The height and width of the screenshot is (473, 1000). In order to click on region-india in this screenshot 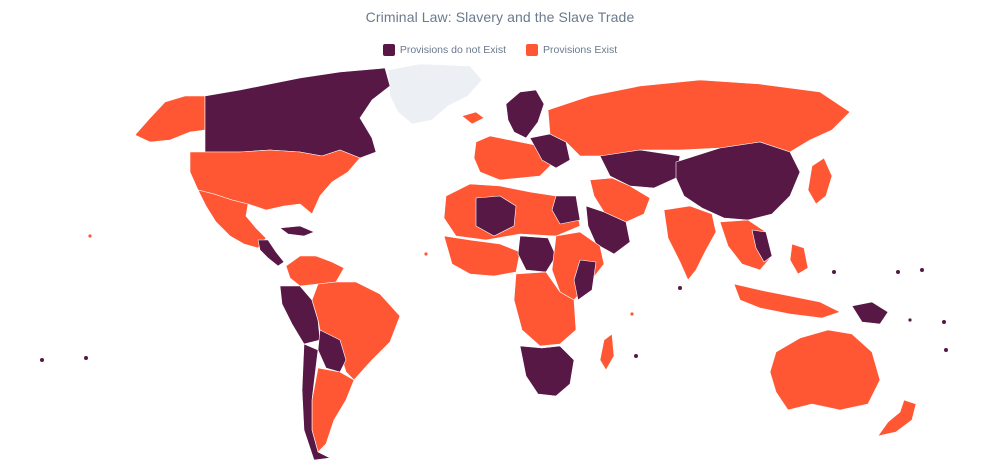, I will do `click(690, 243)`.